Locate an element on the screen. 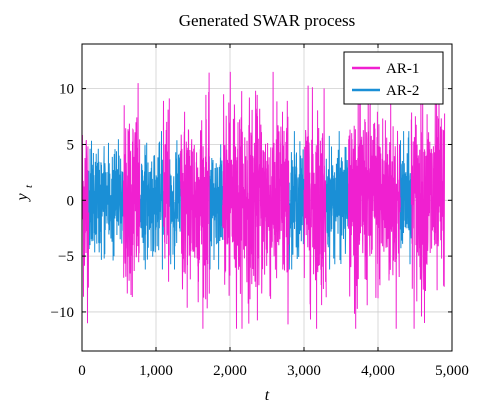 The image size is (482, 409). legend-label-ar2: AR-2 is located at coordinates (402, 91).